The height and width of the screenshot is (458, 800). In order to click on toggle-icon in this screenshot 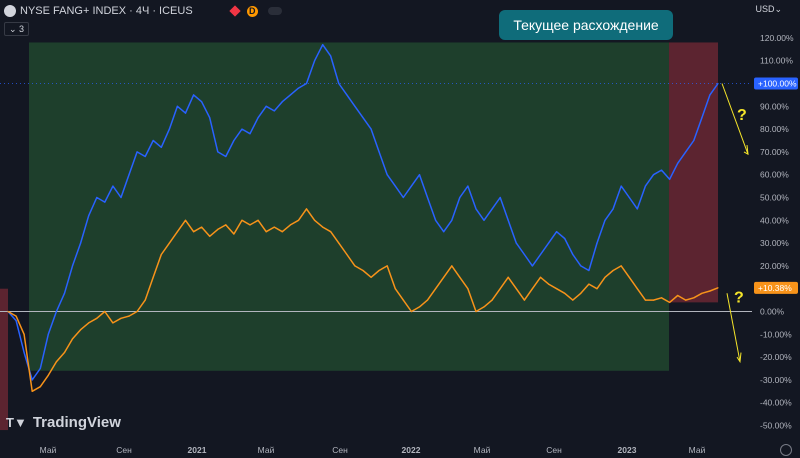, I will do `click(274, 11)`.